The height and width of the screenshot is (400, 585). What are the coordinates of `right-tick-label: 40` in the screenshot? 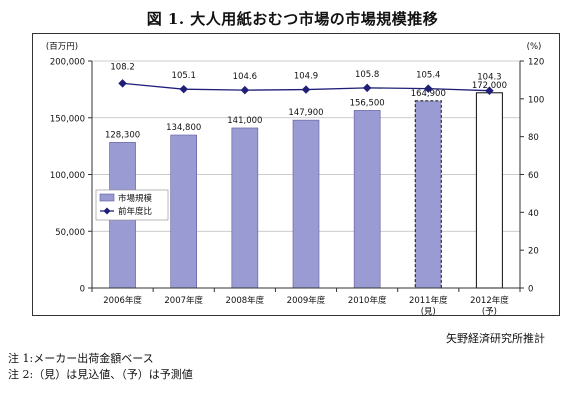 It's located at (533, 214).